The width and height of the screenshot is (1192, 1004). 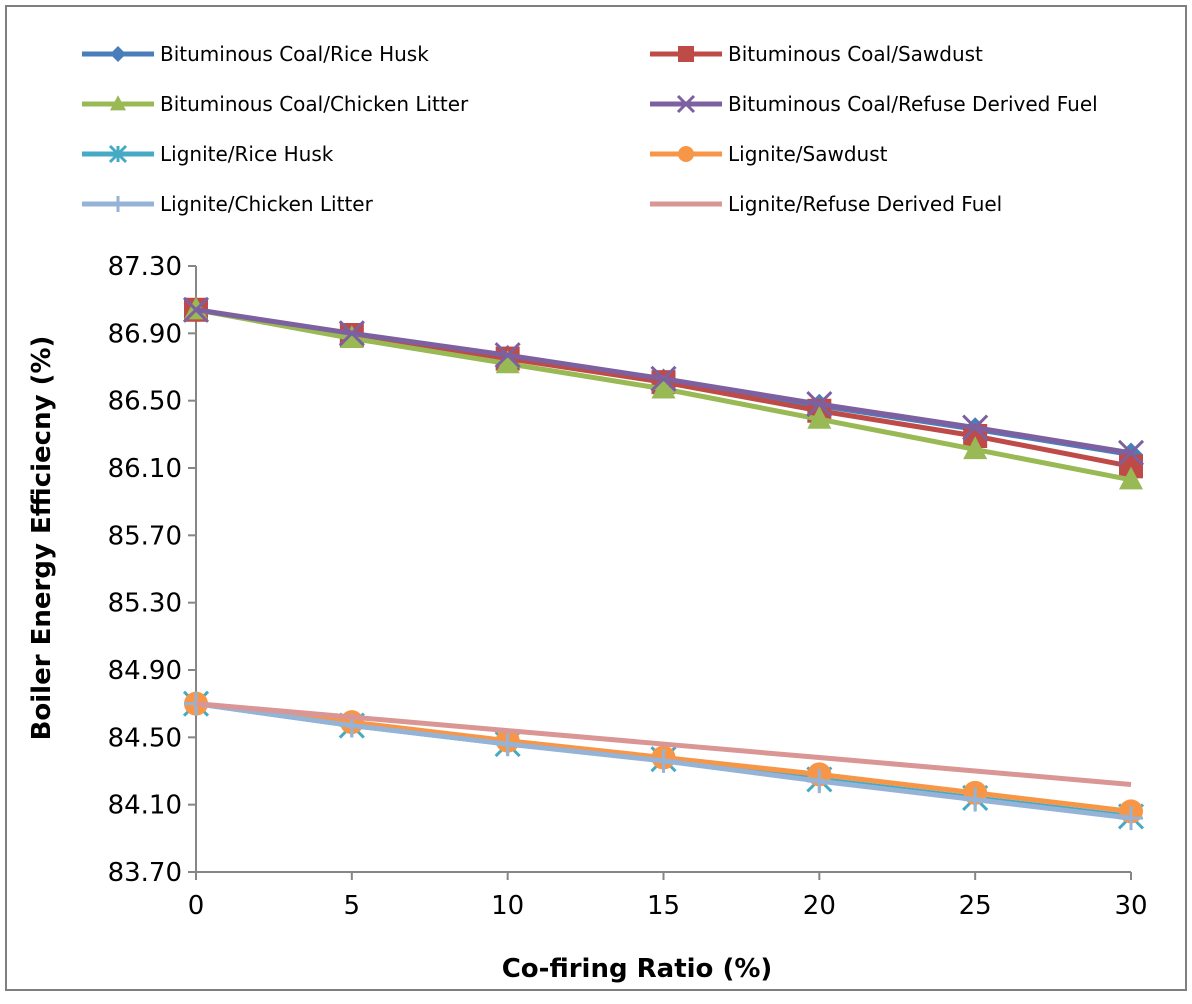 What do you see at coordinates (865, 204) in the screenshot?
I see `legend-label: Lignite/Refuse Derived Fuel` at bounding box center [865, 204].